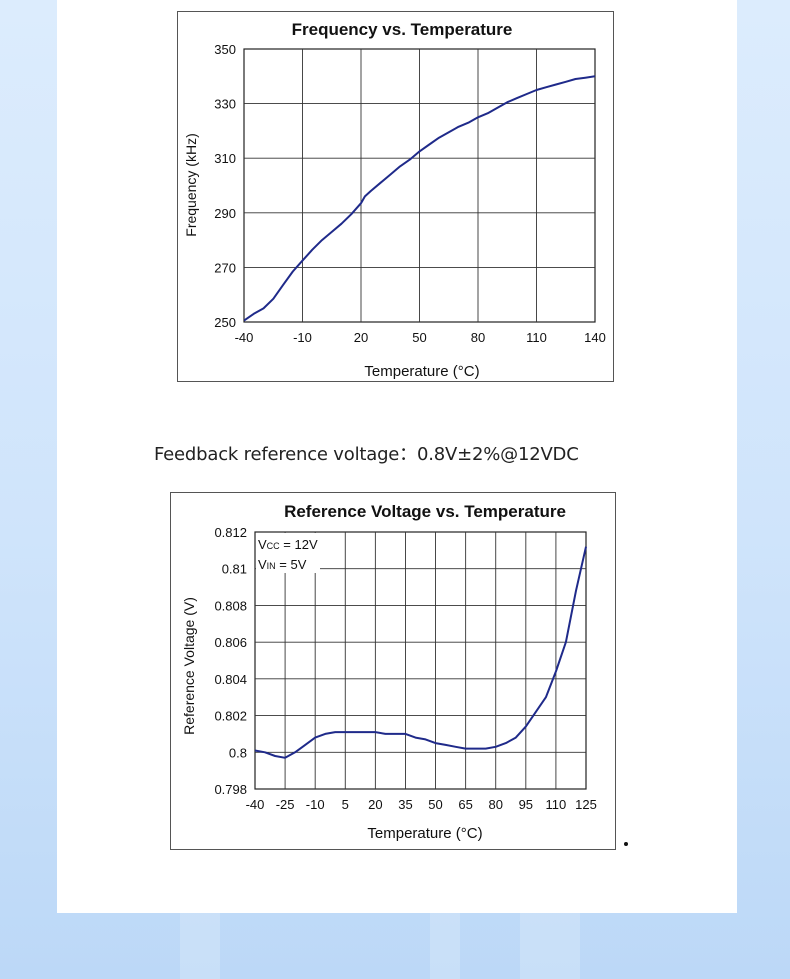 Image resolution: width=790 pixels, height=979 pixels. What do you see at coordinates (405, 804) in the screenshot?
I see `x-tick-label: 35` at bounding box center [405, 804].